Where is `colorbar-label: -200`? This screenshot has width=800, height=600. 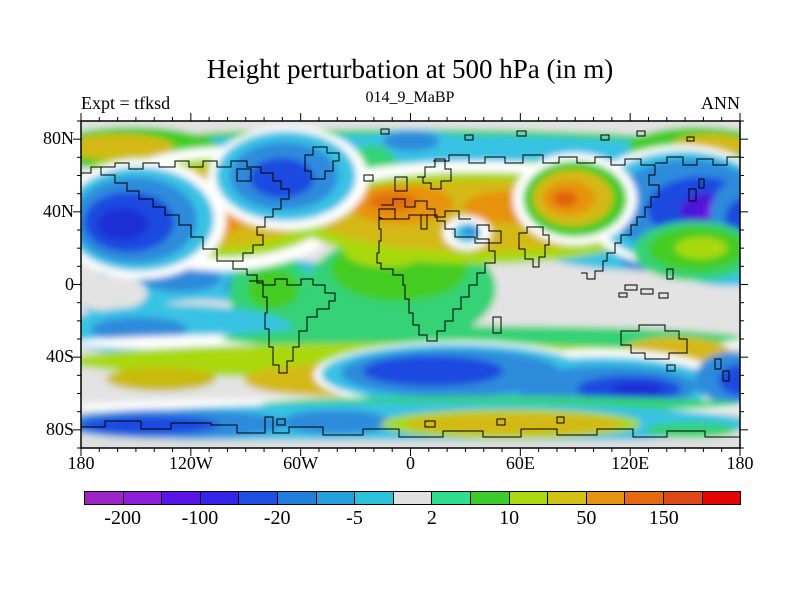 colorbar-label: -200 is located at coordinates (122, 518).